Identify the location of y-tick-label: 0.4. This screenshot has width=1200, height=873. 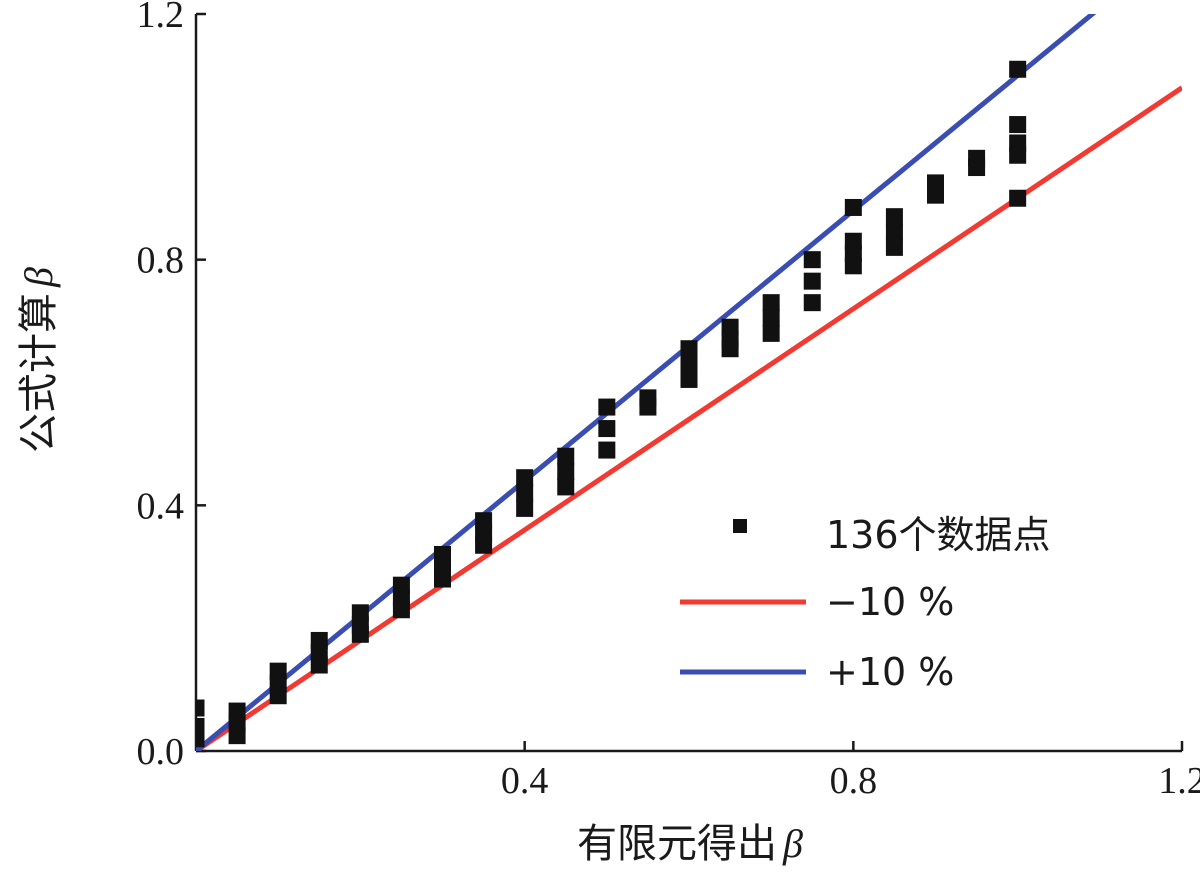
(161, 506).